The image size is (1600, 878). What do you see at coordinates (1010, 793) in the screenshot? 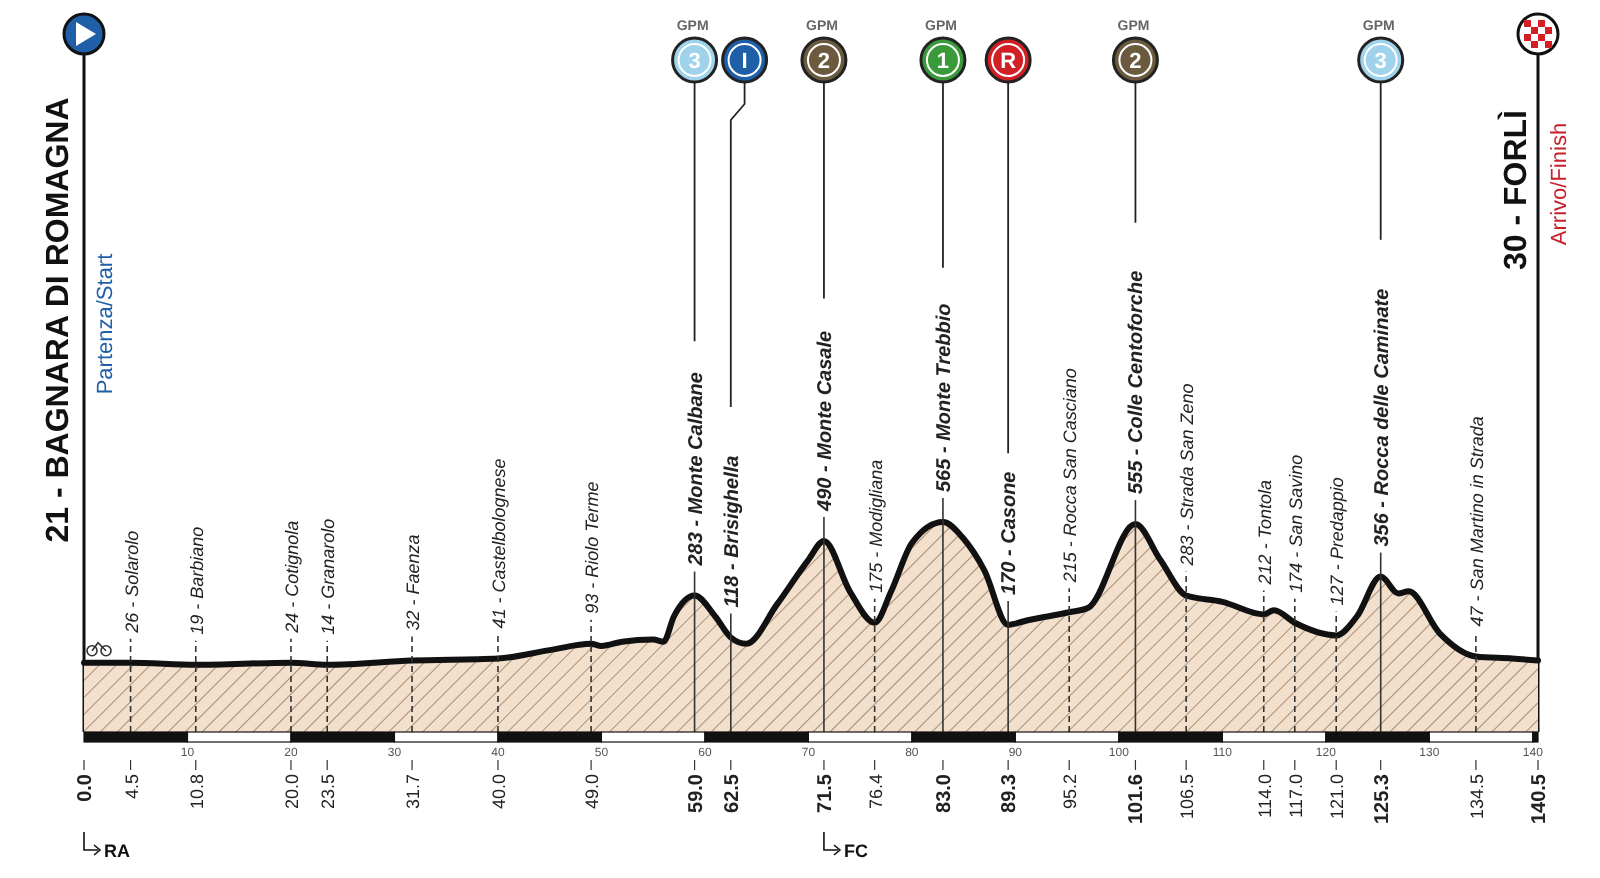
I see `x-tick-label: 89.3` at bounding box center [1010, 793].